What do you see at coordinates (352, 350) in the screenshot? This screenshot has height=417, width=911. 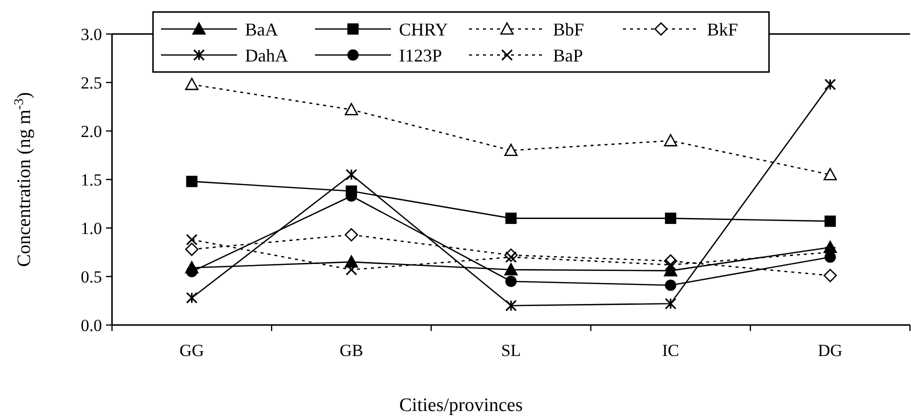 I see `x-tick-label: GB` at bounding box center [352, 350].